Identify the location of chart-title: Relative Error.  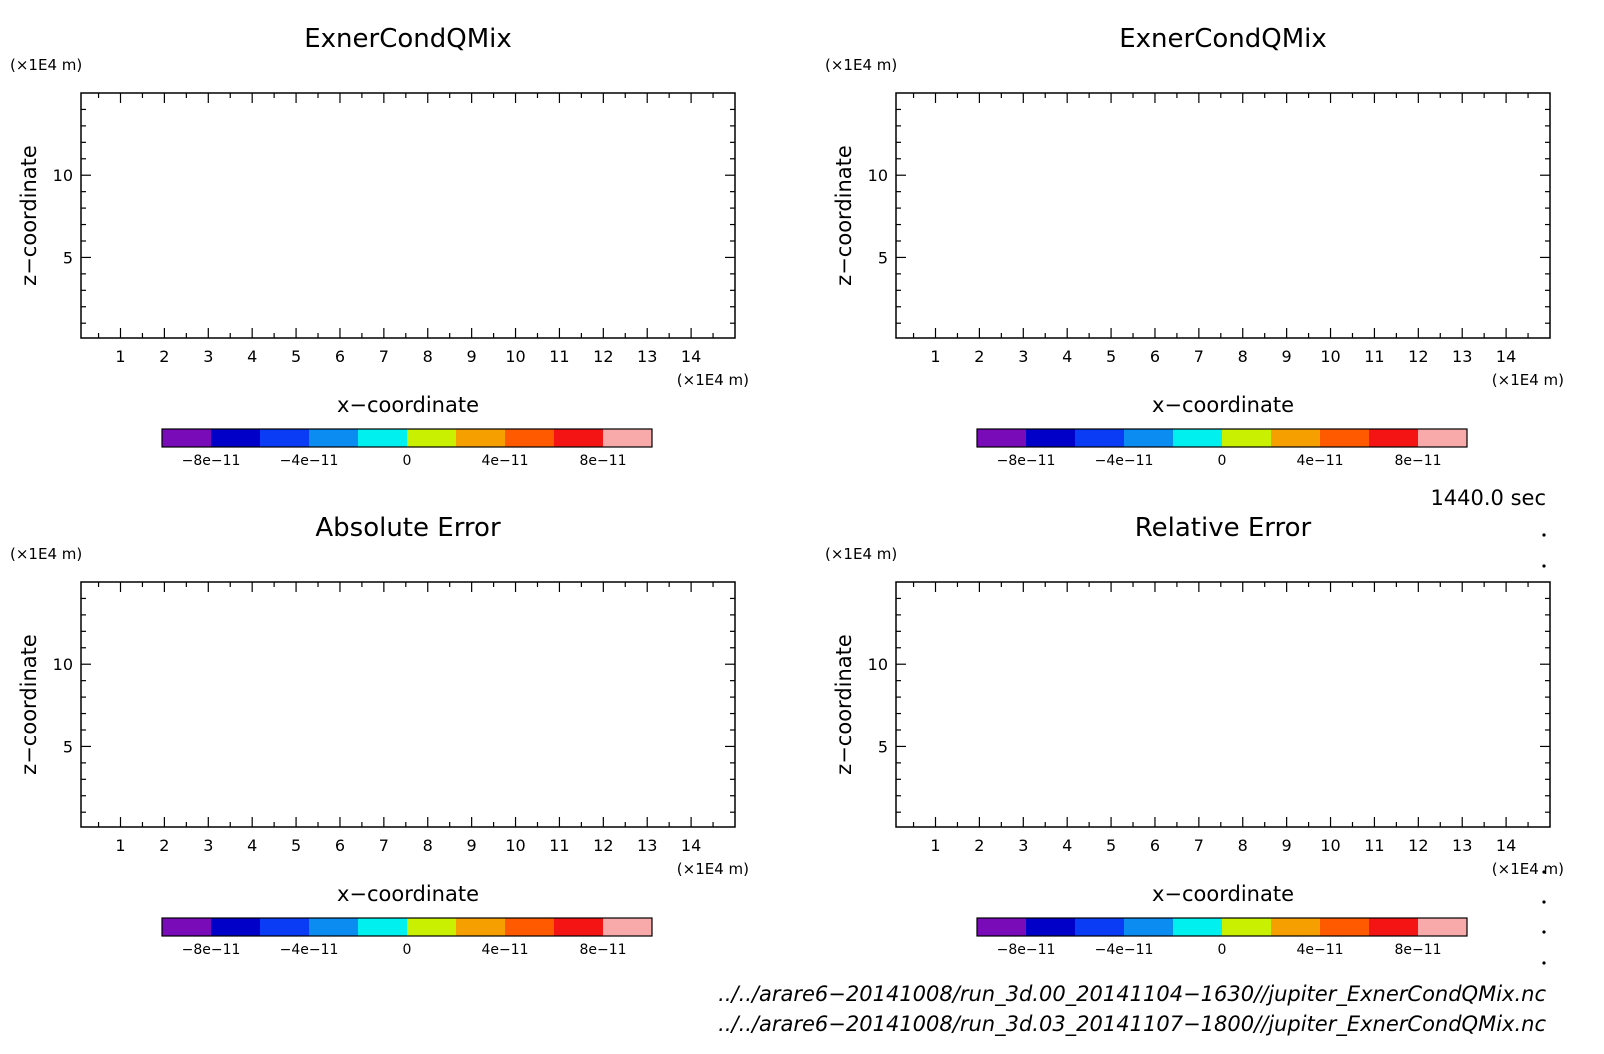
(1223, 528).